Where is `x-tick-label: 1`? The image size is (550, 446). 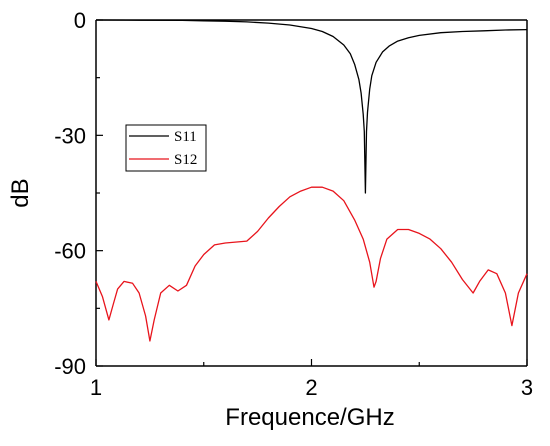 x-tick-label: 1 is located at coordinates (96, 387).